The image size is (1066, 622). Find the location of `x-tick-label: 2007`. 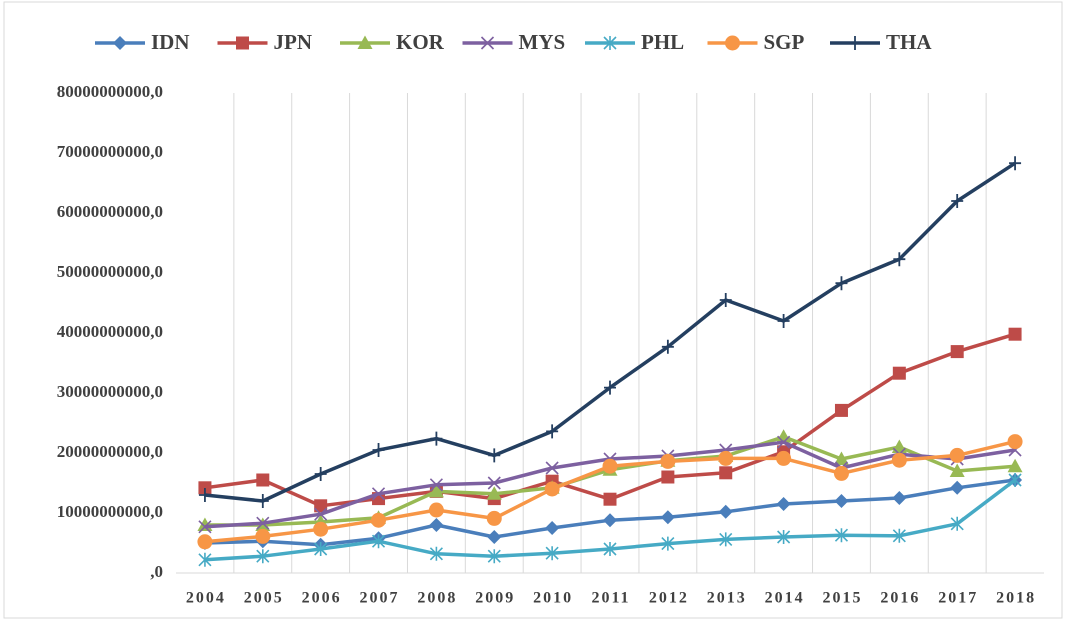

x-tick-label: 2007 is located at coordinates (380, 598).